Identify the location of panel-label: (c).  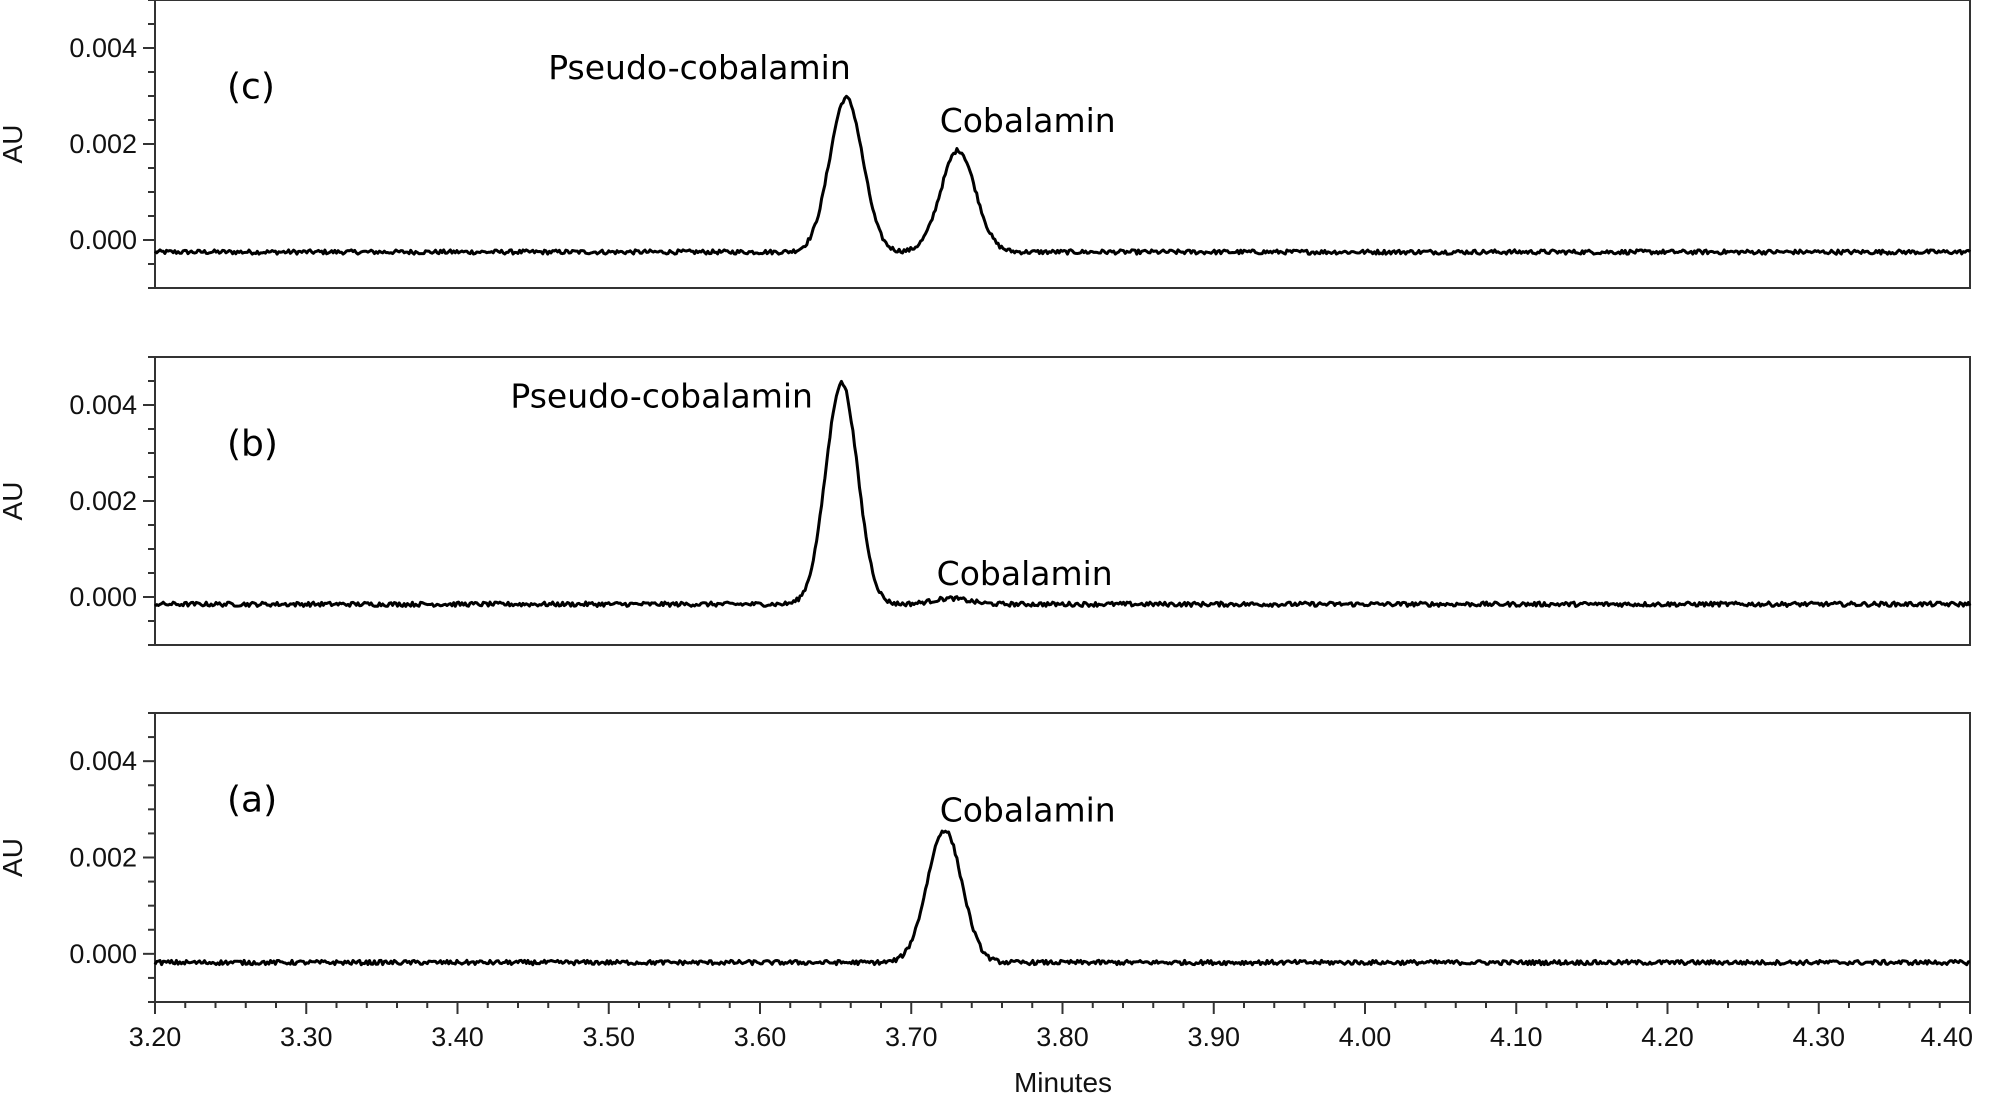
(251, 86).